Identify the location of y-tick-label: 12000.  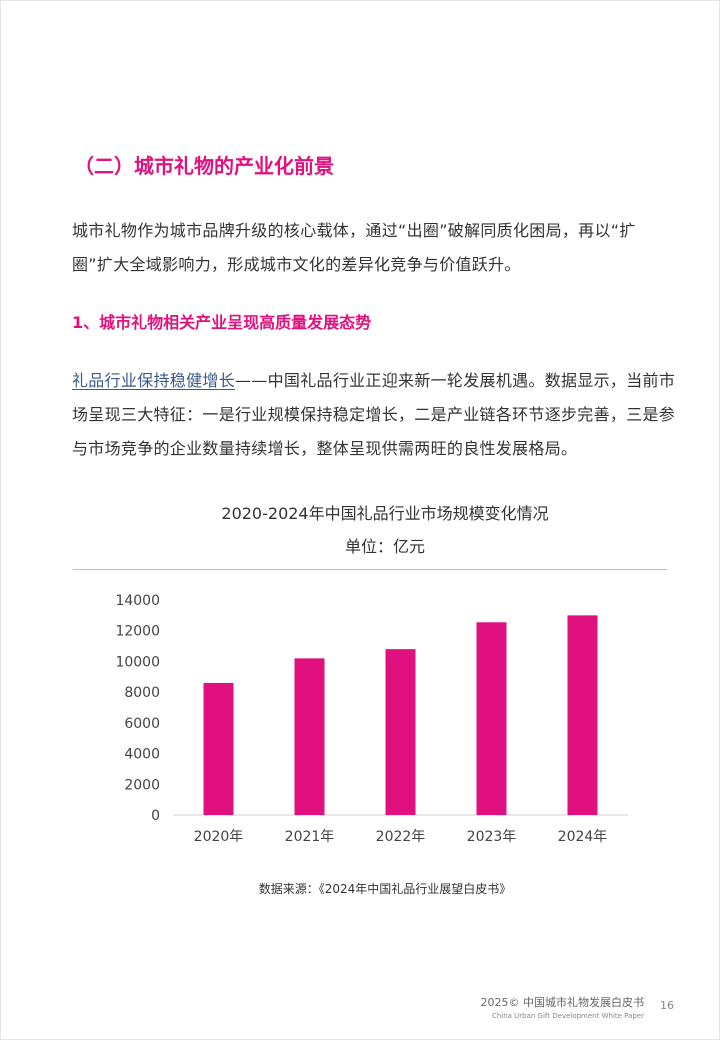
(137, 632).